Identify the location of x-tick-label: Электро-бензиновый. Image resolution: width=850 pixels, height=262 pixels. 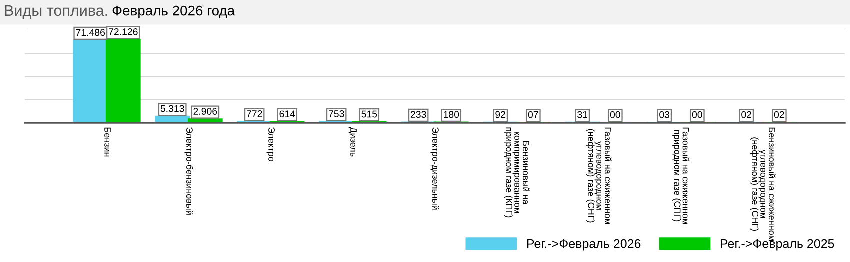
(189, 171).